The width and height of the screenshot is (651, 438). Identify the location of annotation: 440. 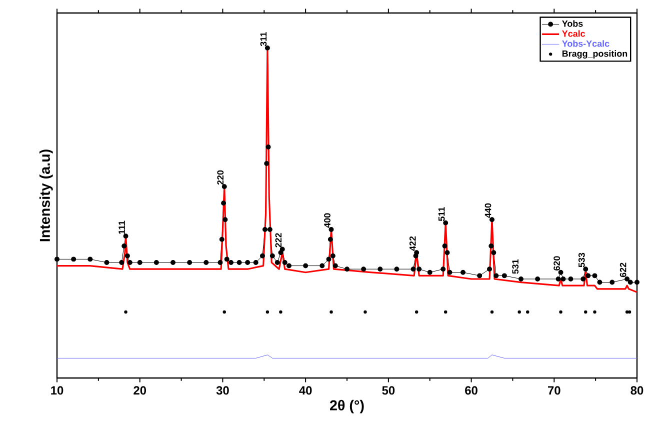
(488, 210).